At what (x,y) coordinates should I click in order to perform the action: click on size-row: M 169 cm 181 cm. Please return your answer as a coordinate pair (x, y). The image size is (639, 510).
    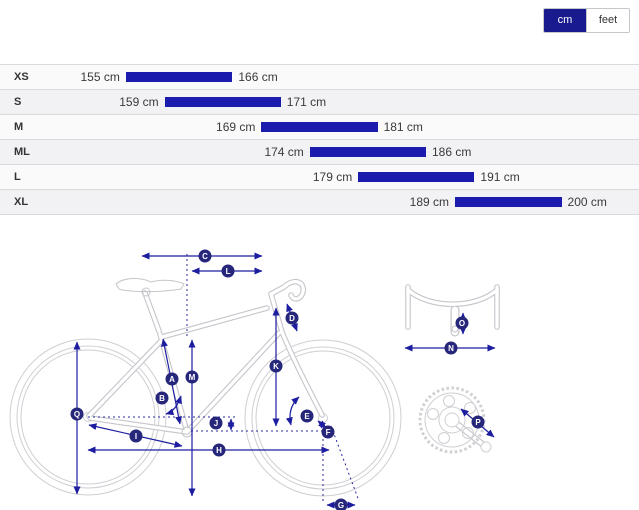
    Looking at the image, I should click on (319, 126).